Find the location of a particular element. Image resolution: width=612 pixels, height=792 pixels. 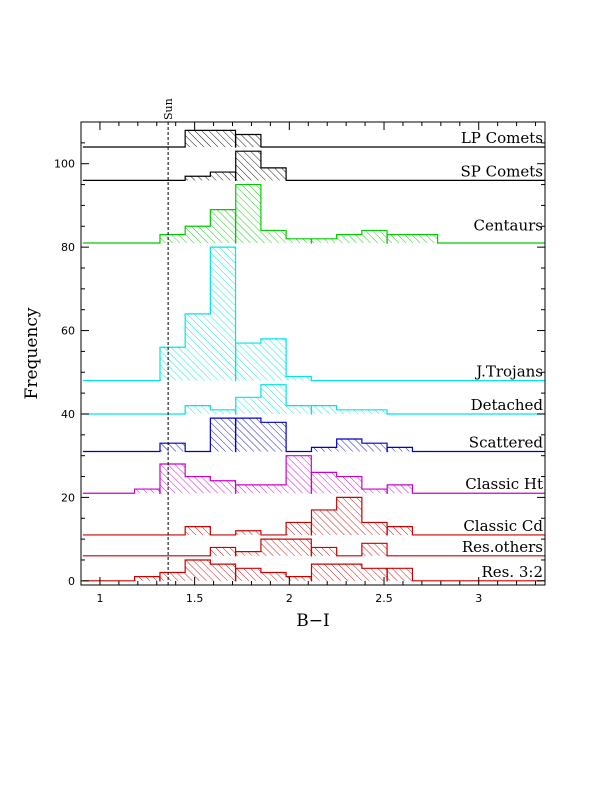

y-tick-label: 40 is located at coordinates (68, 414).